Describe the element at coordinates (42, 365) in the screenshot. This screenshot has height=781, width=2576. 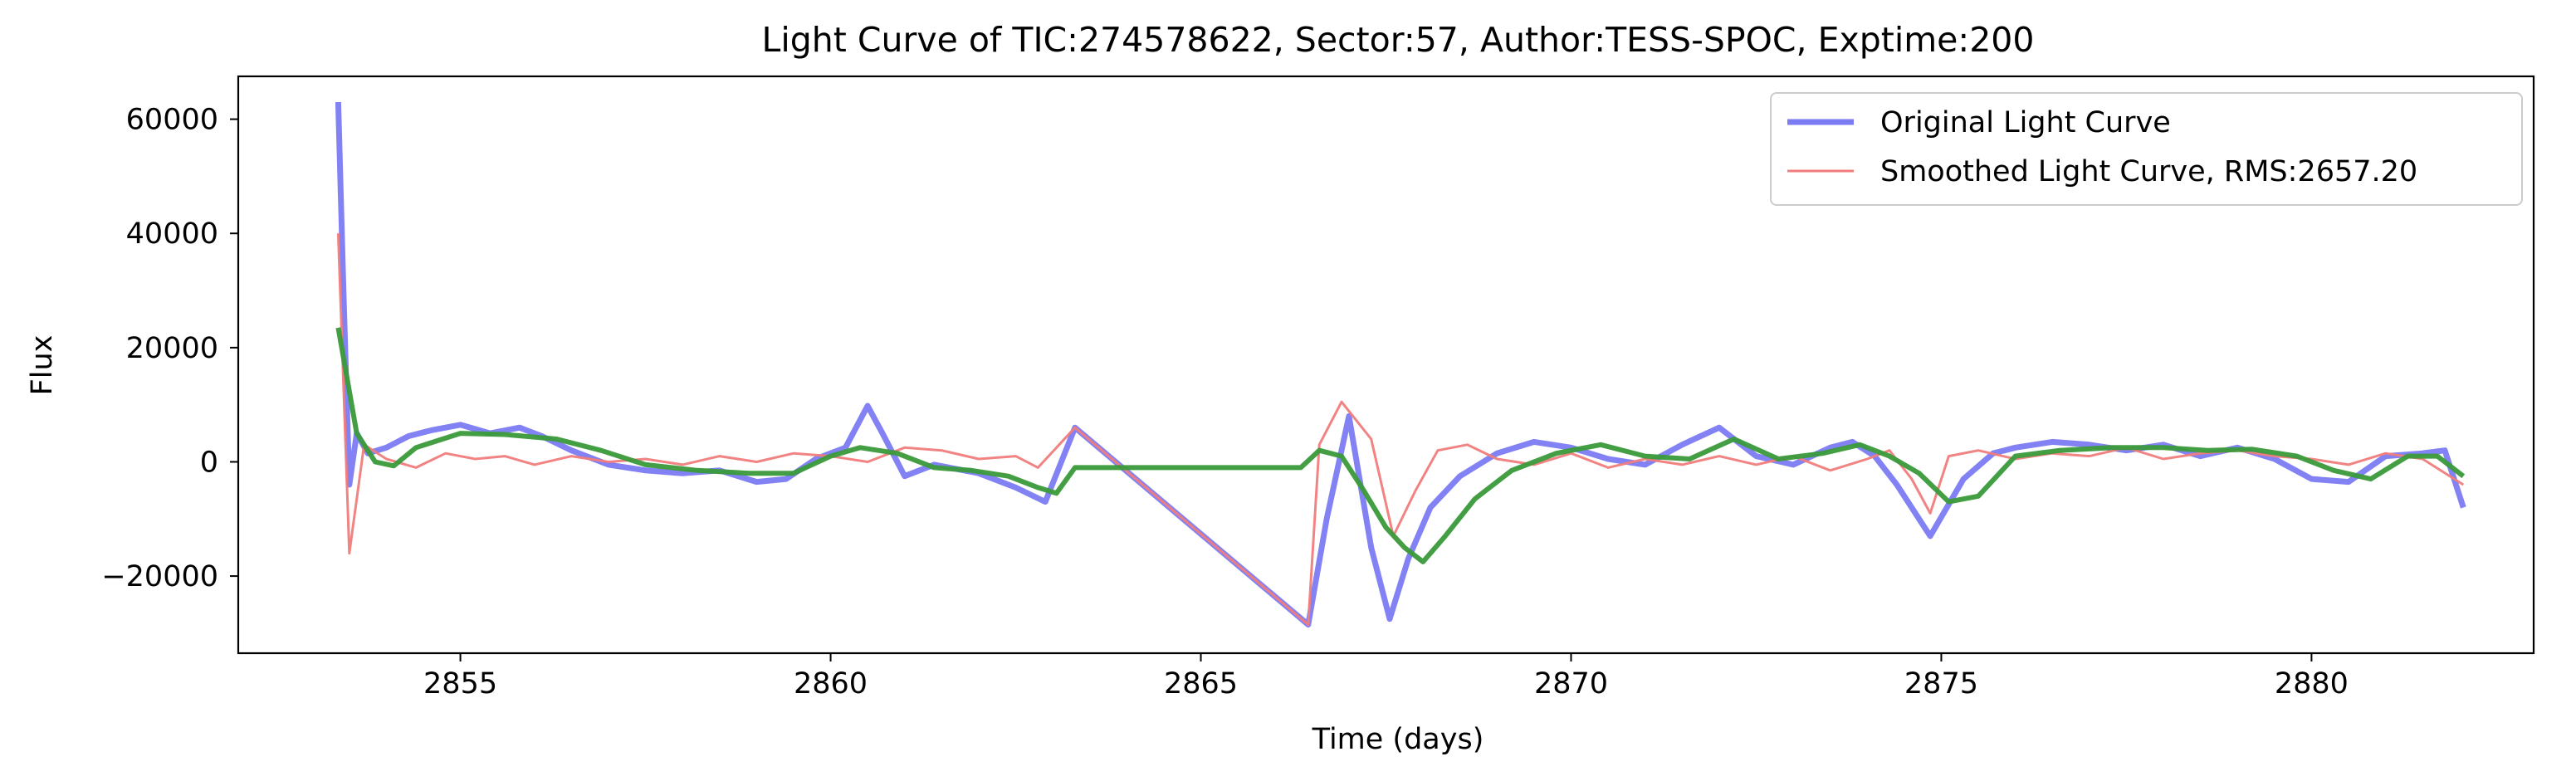
I see `y-axis-label: Flux` at that location.